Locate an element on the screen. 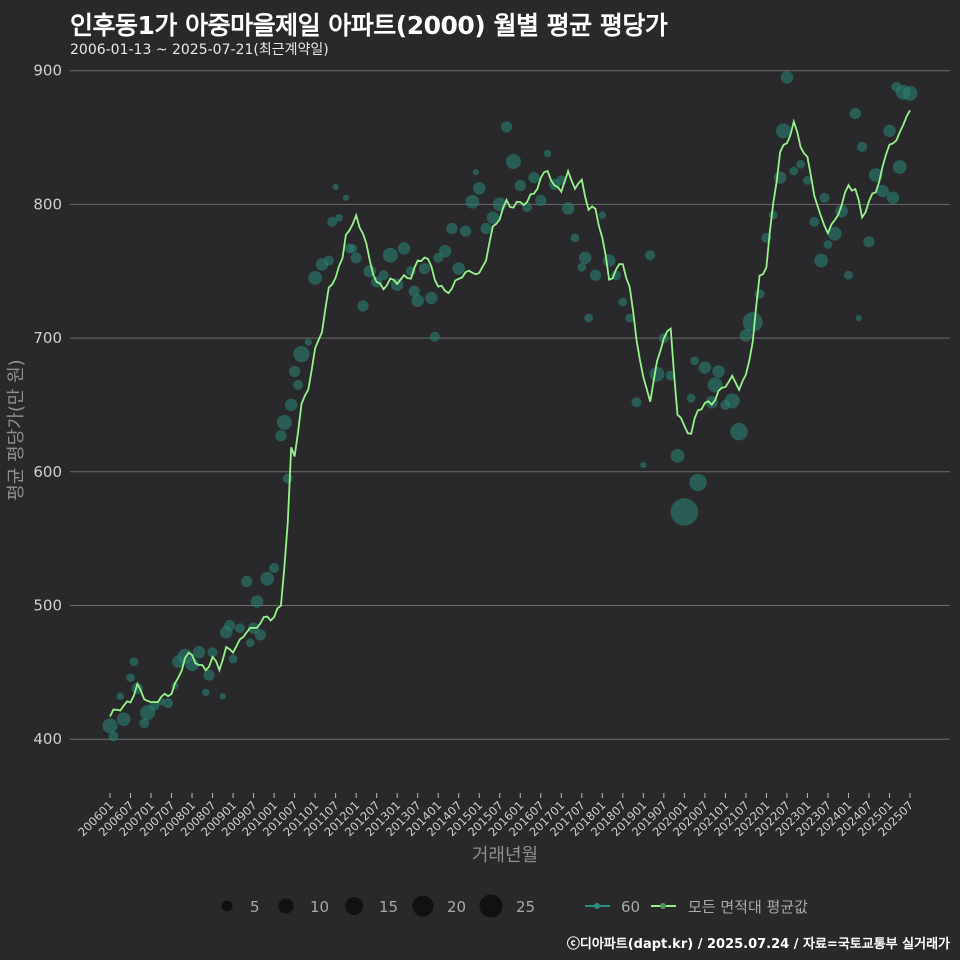 The height and width of the screenshot is (960, 960). chart-title: 인후동1가 아중마을제일 아파트(2000) 월별 평균 평당가 is located at coordinates (369, 25).